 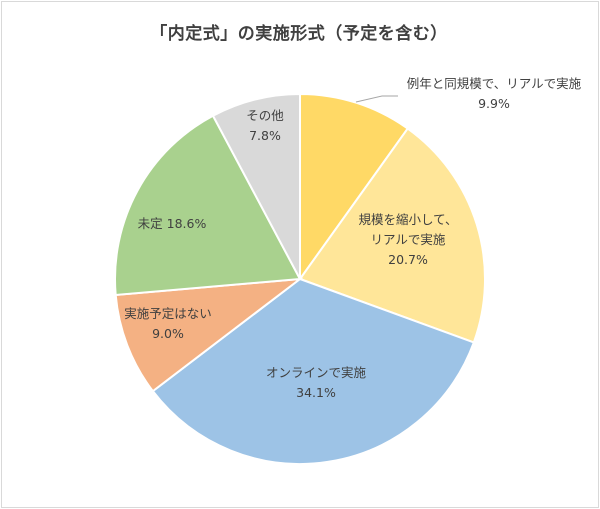 I want to click on slice-label-4: 実施予定はない 9.0%, so click(x=168, y=323).